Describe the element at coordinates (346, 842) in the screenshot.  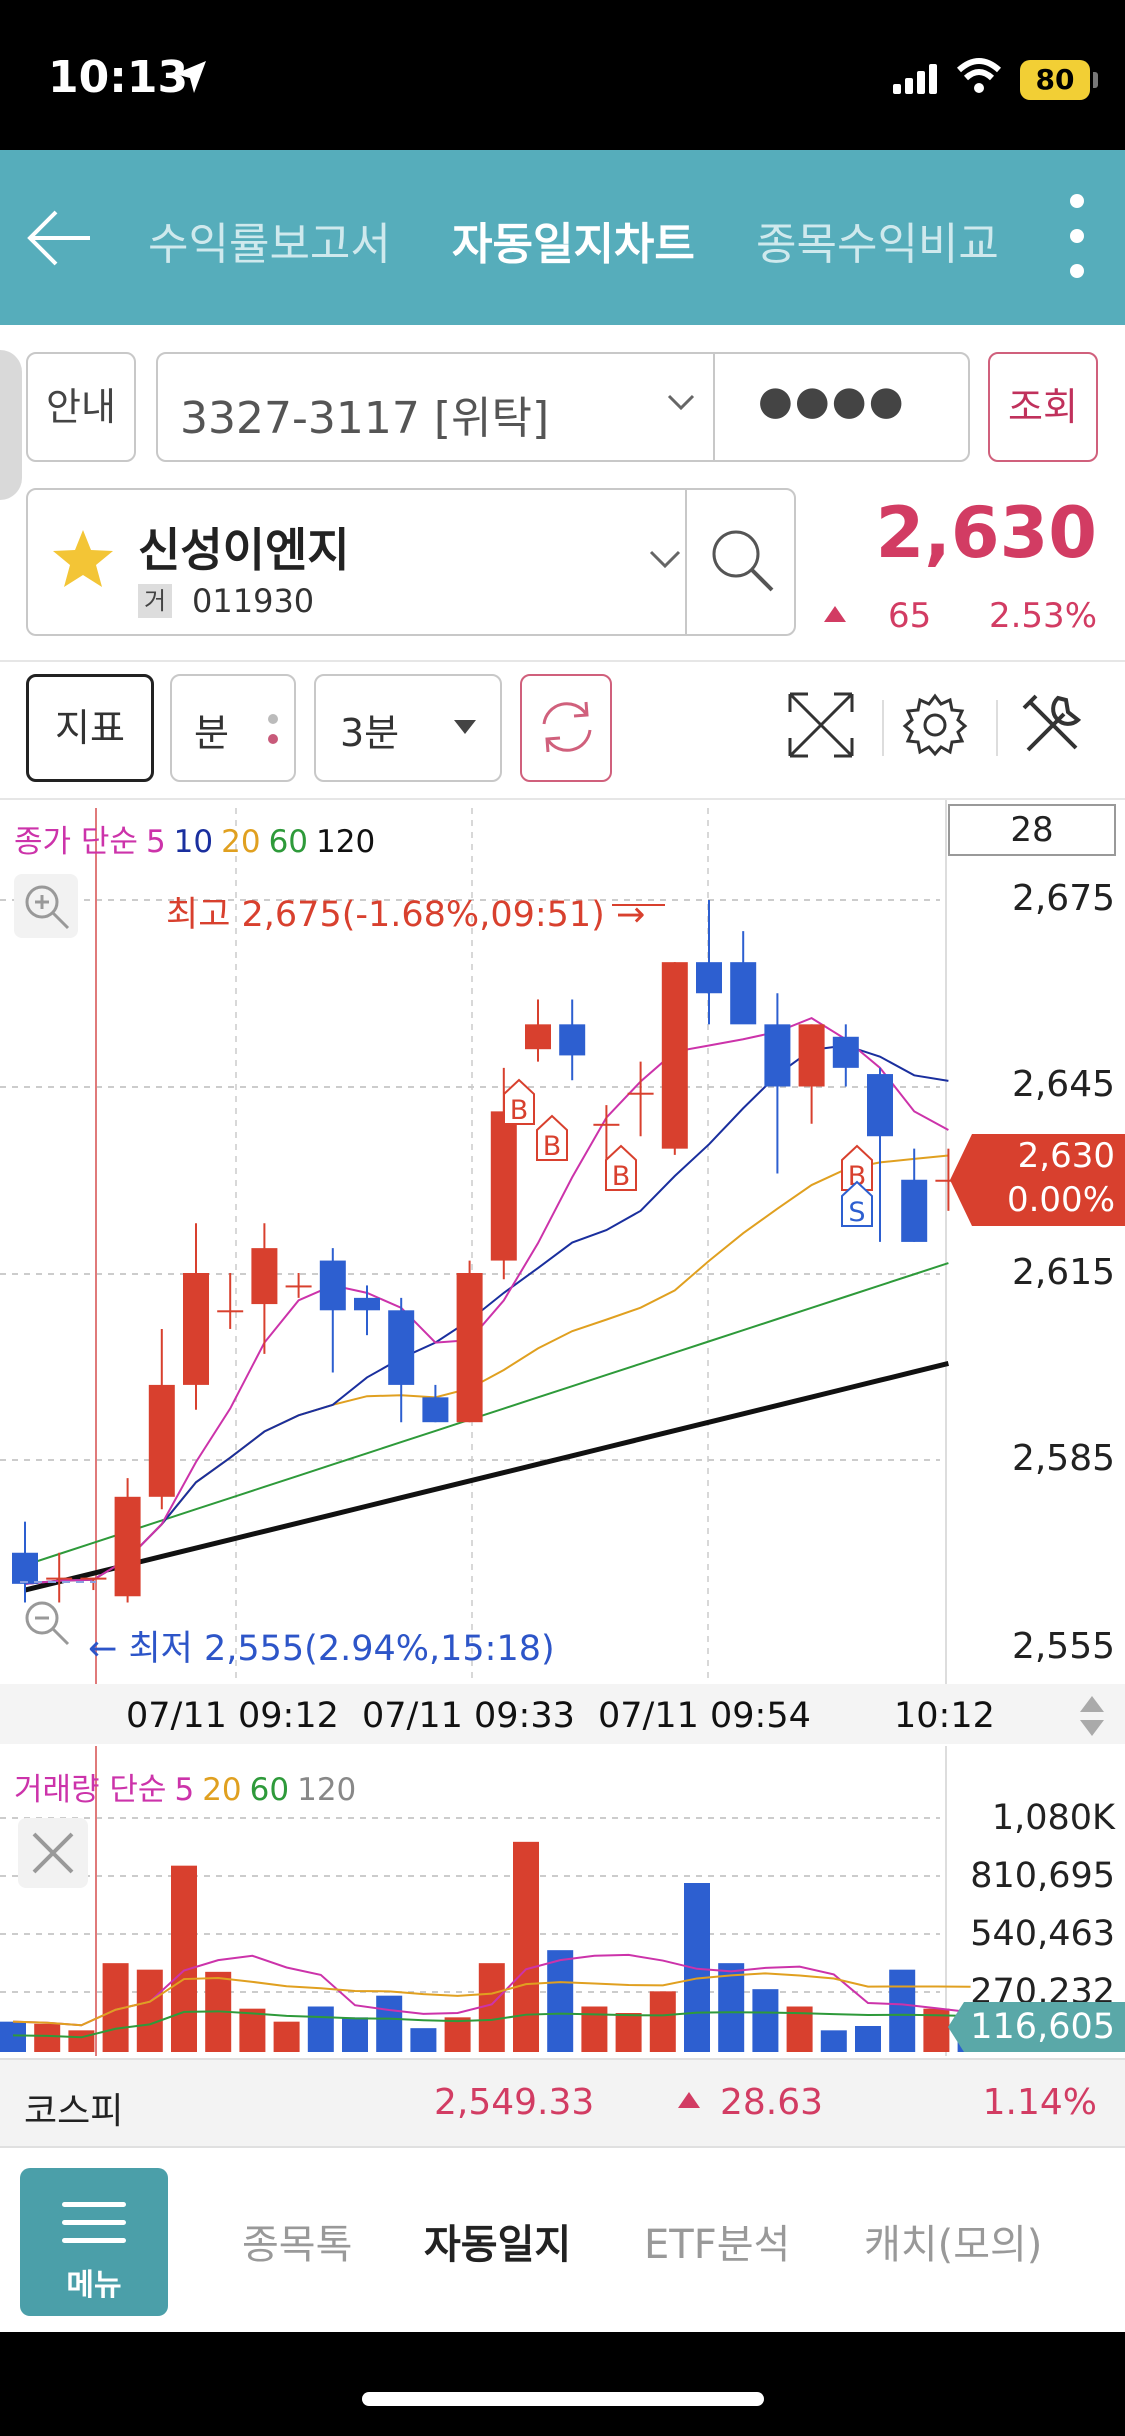
I see `legend-ma-120: 120` at that location.